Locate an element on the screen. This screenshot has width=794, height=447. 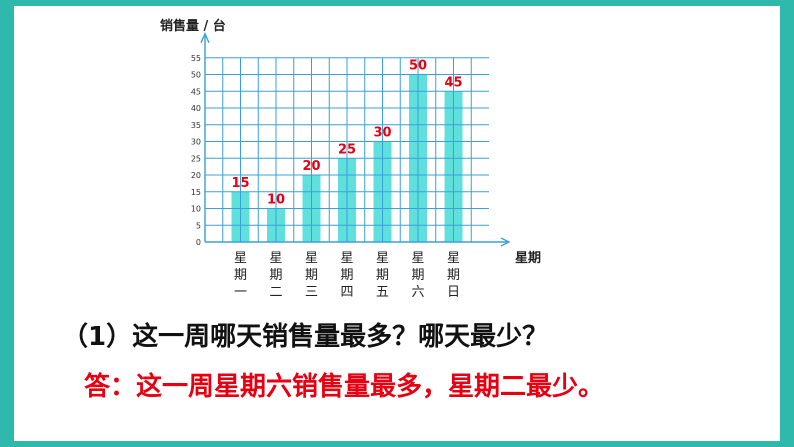
category-label: 五 is located at coordinates (382, 292).